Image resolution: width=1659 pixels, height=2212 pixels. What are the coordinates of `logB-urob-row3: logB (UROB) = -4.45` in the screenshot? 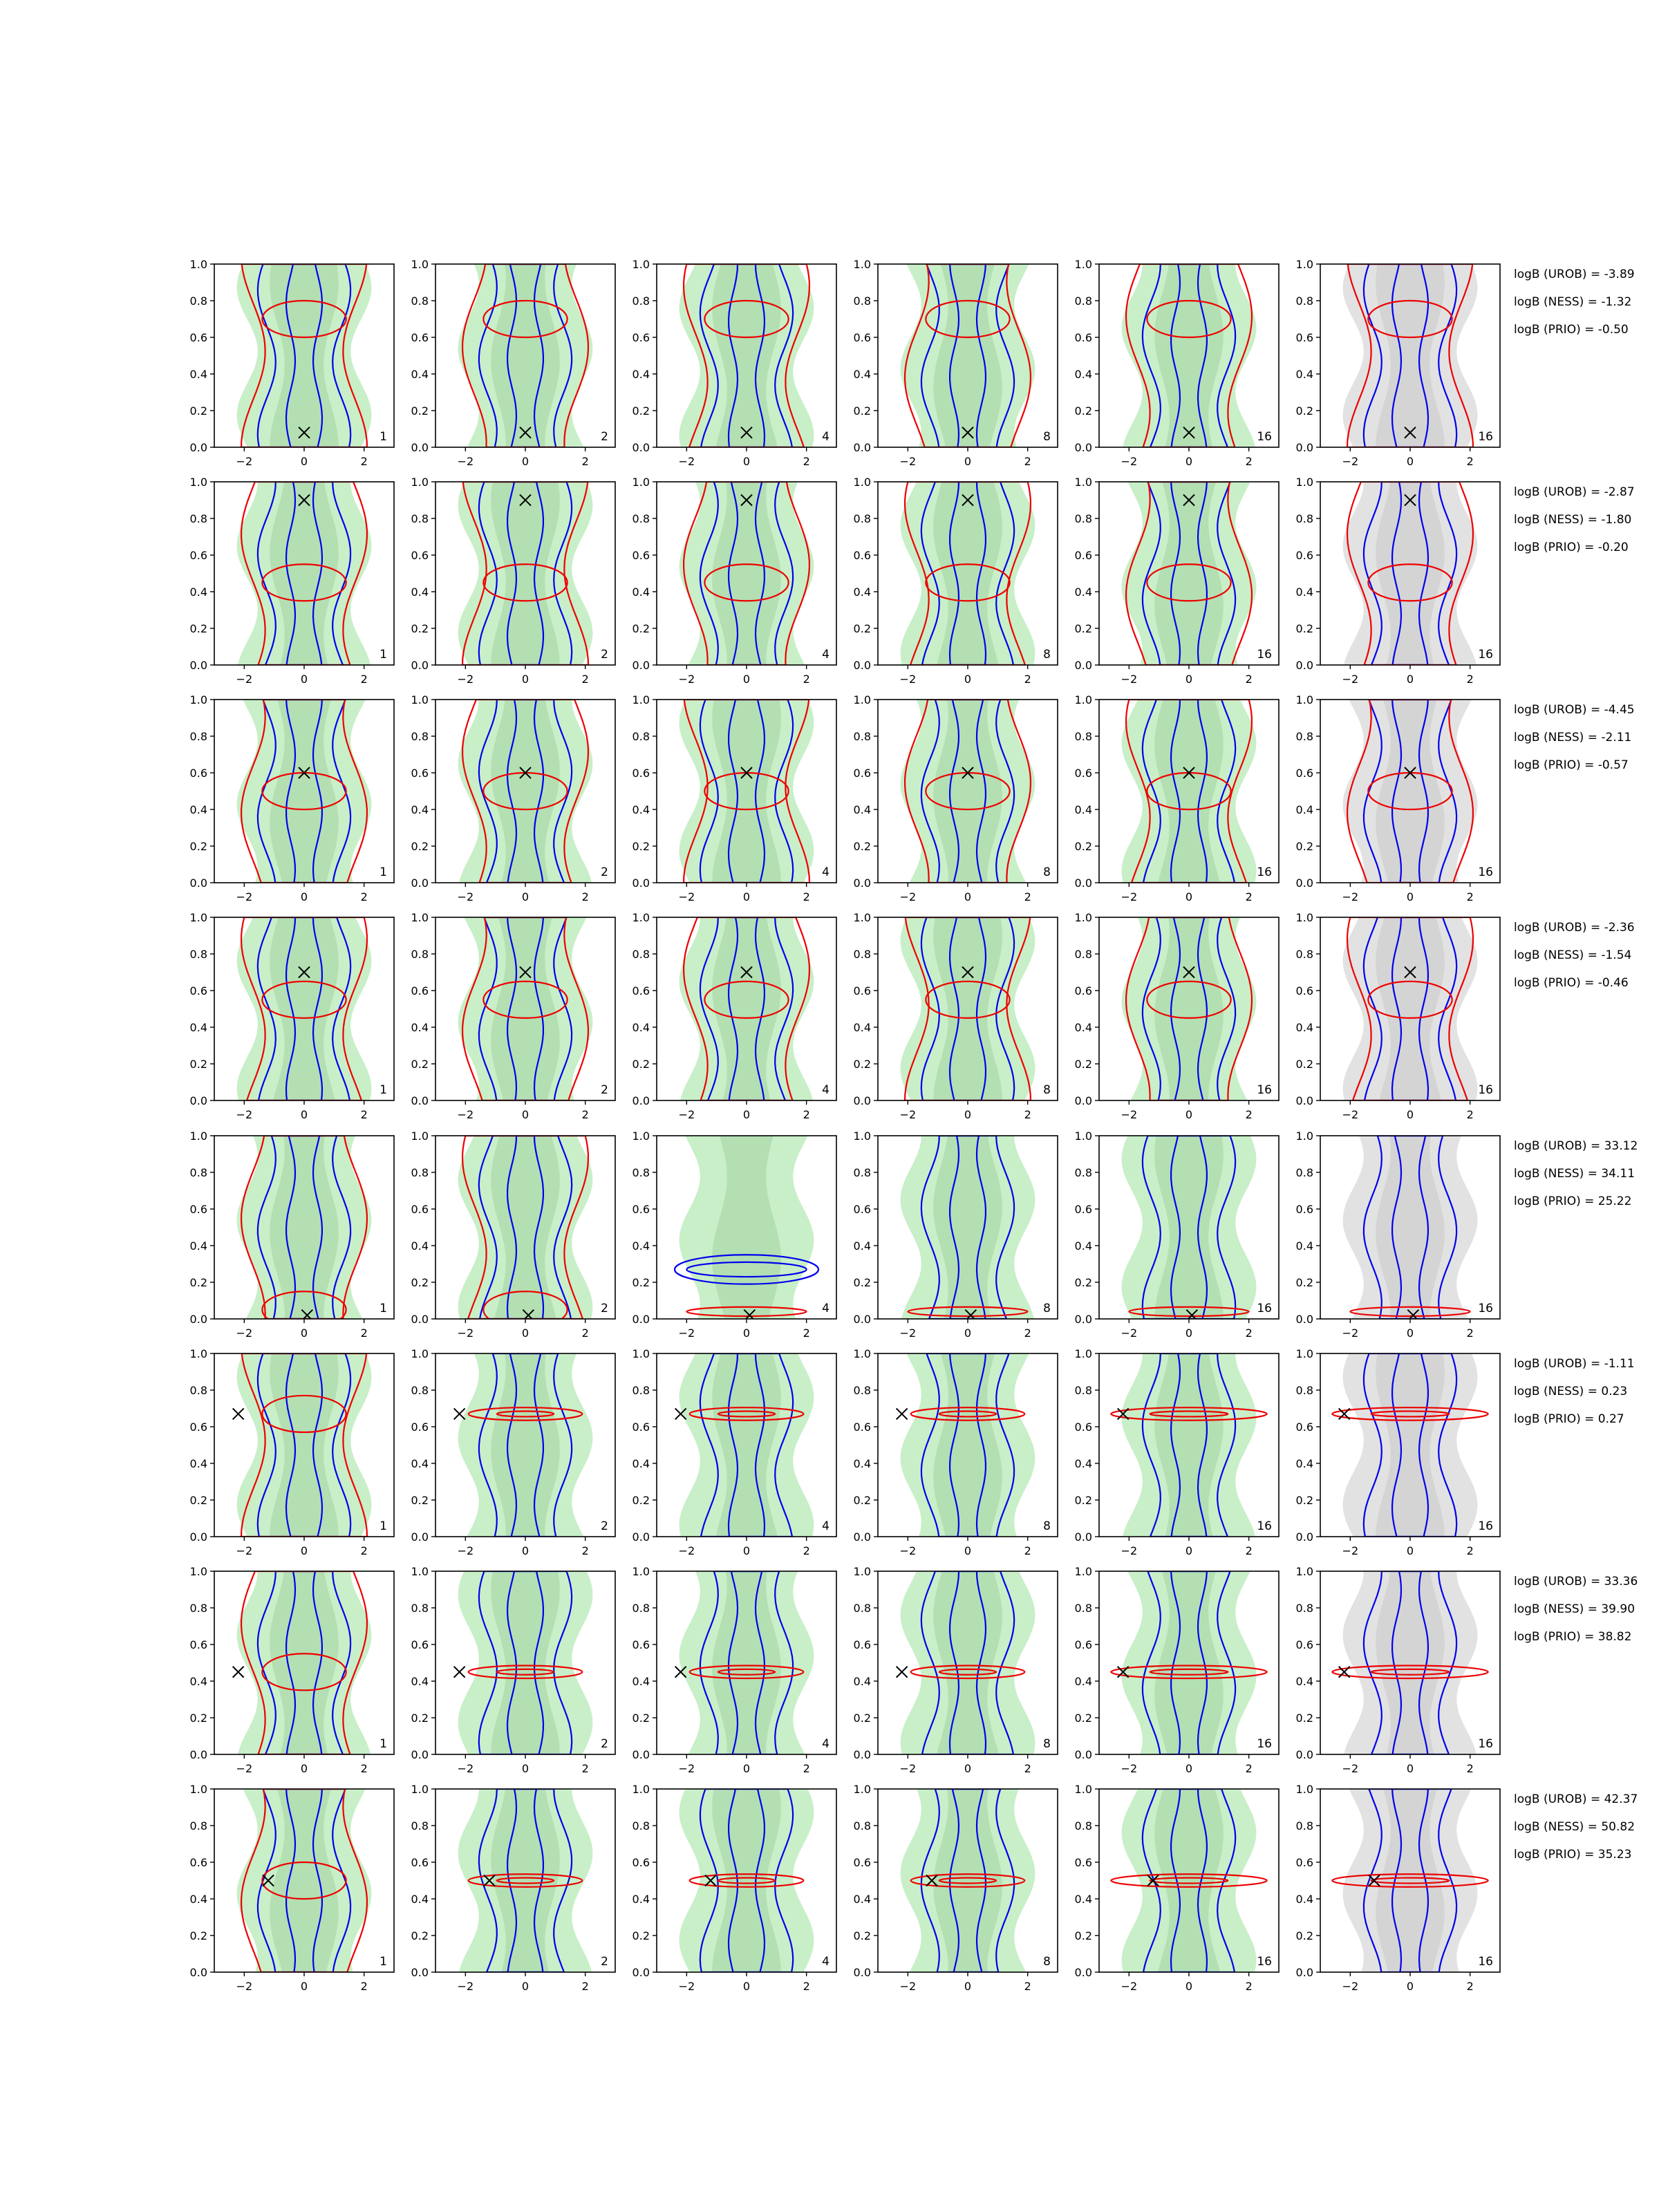 It's located at (1574, 710).